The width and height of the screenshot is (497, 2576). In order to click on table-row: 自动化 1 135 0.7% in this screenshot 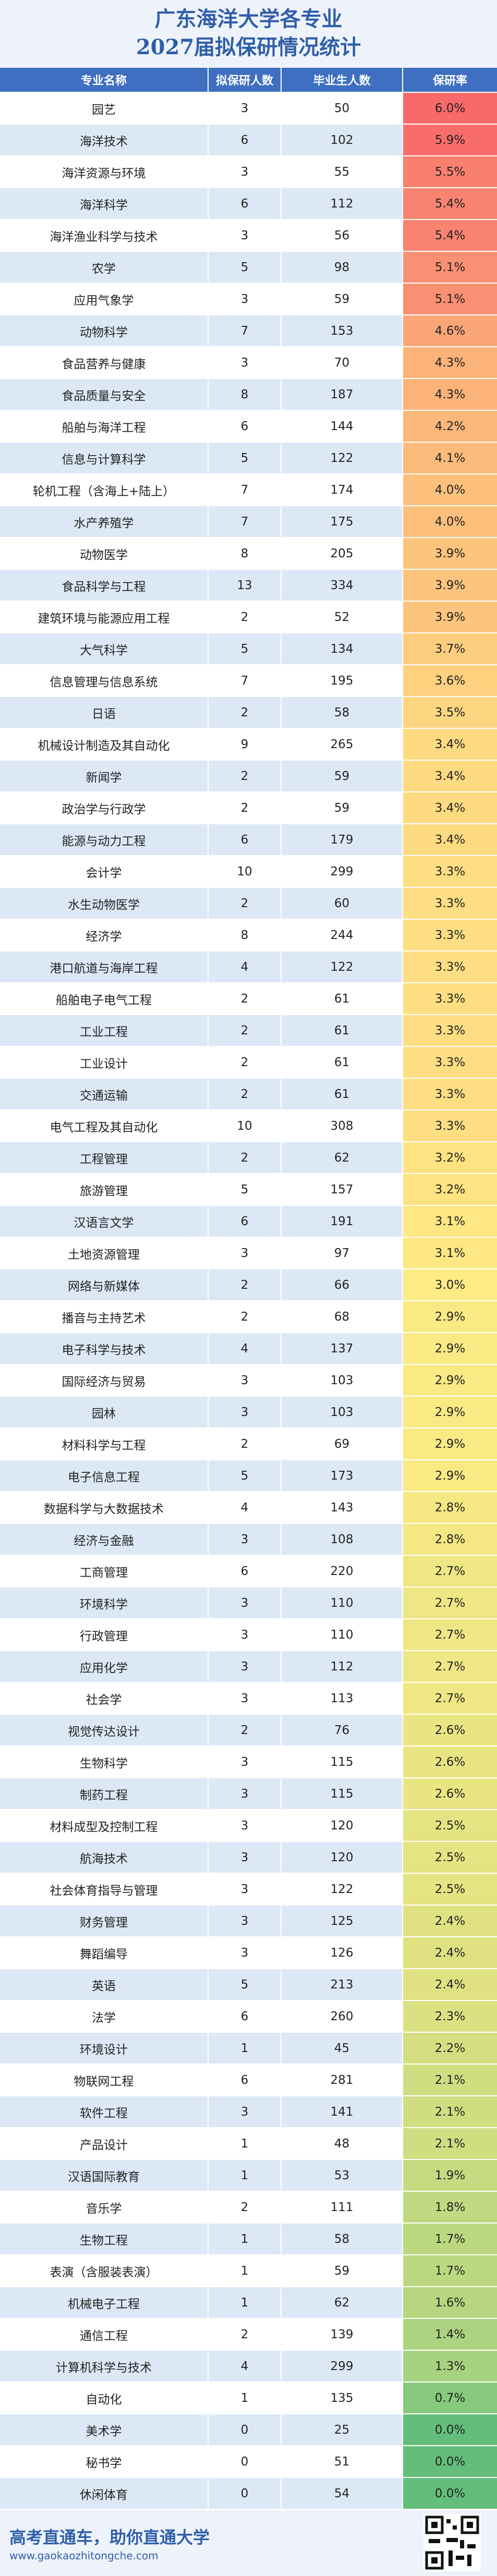, I will do `click(248, 2398)`.